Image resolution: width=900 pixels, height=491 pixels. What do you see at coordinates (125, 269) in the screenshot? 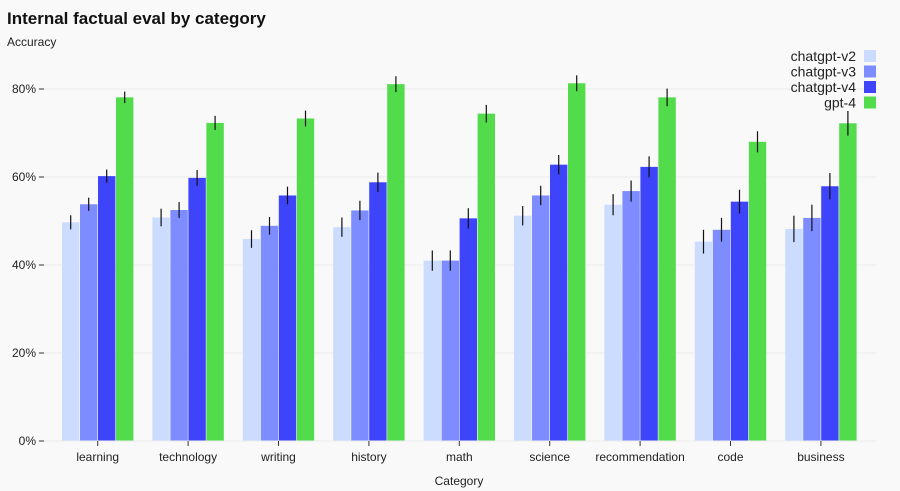
I see `bar-gpt-4-learning` at bounding box center [125, 269].